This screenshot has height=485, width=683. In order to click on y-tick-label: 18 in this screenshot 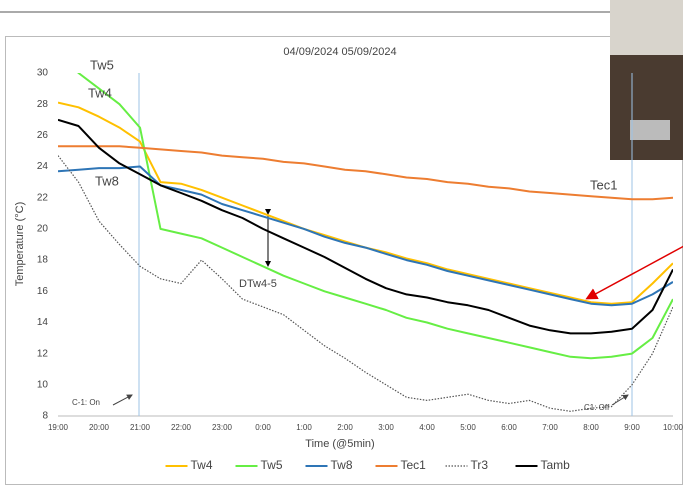, I will do `click(43, 260)`.